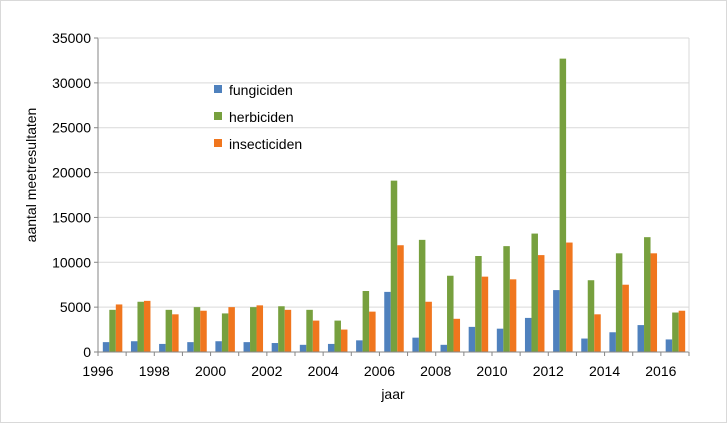  What do you see at coordinates (444, 348) in the screenshot?
I see `bar-fungiciden-2008` at bounding box center [444, 348].